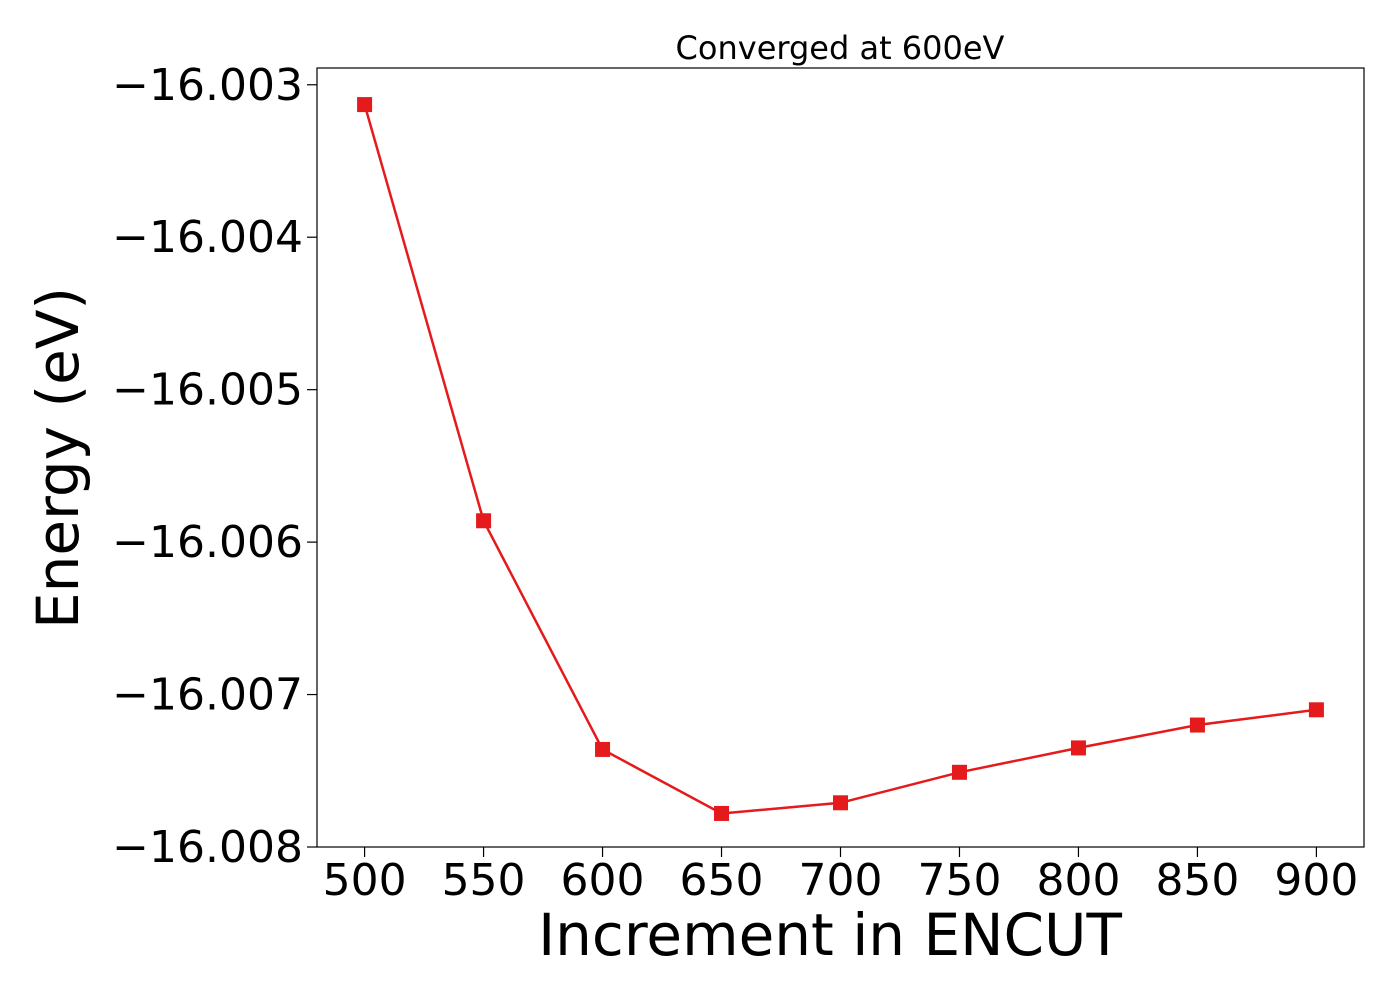  Describe the element at coordinates (830, 935) in the screenshot. I see `x-axis-label: Increment in ENCUT` at that location.